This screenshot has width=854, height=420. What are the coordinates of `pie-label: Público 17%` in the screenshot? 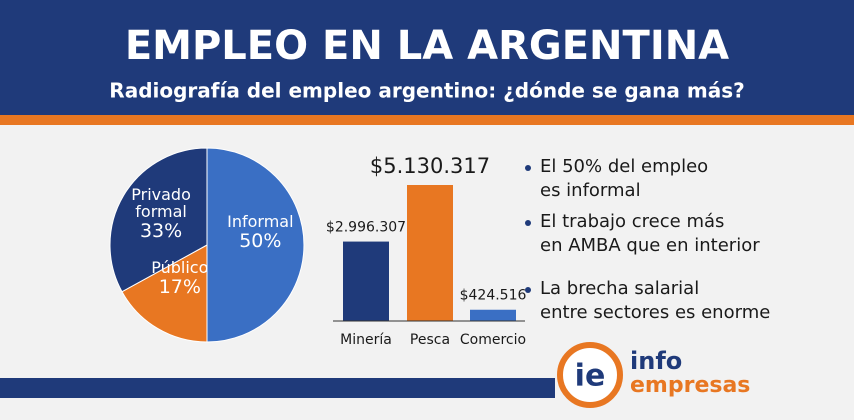 It's located at (180, 278).